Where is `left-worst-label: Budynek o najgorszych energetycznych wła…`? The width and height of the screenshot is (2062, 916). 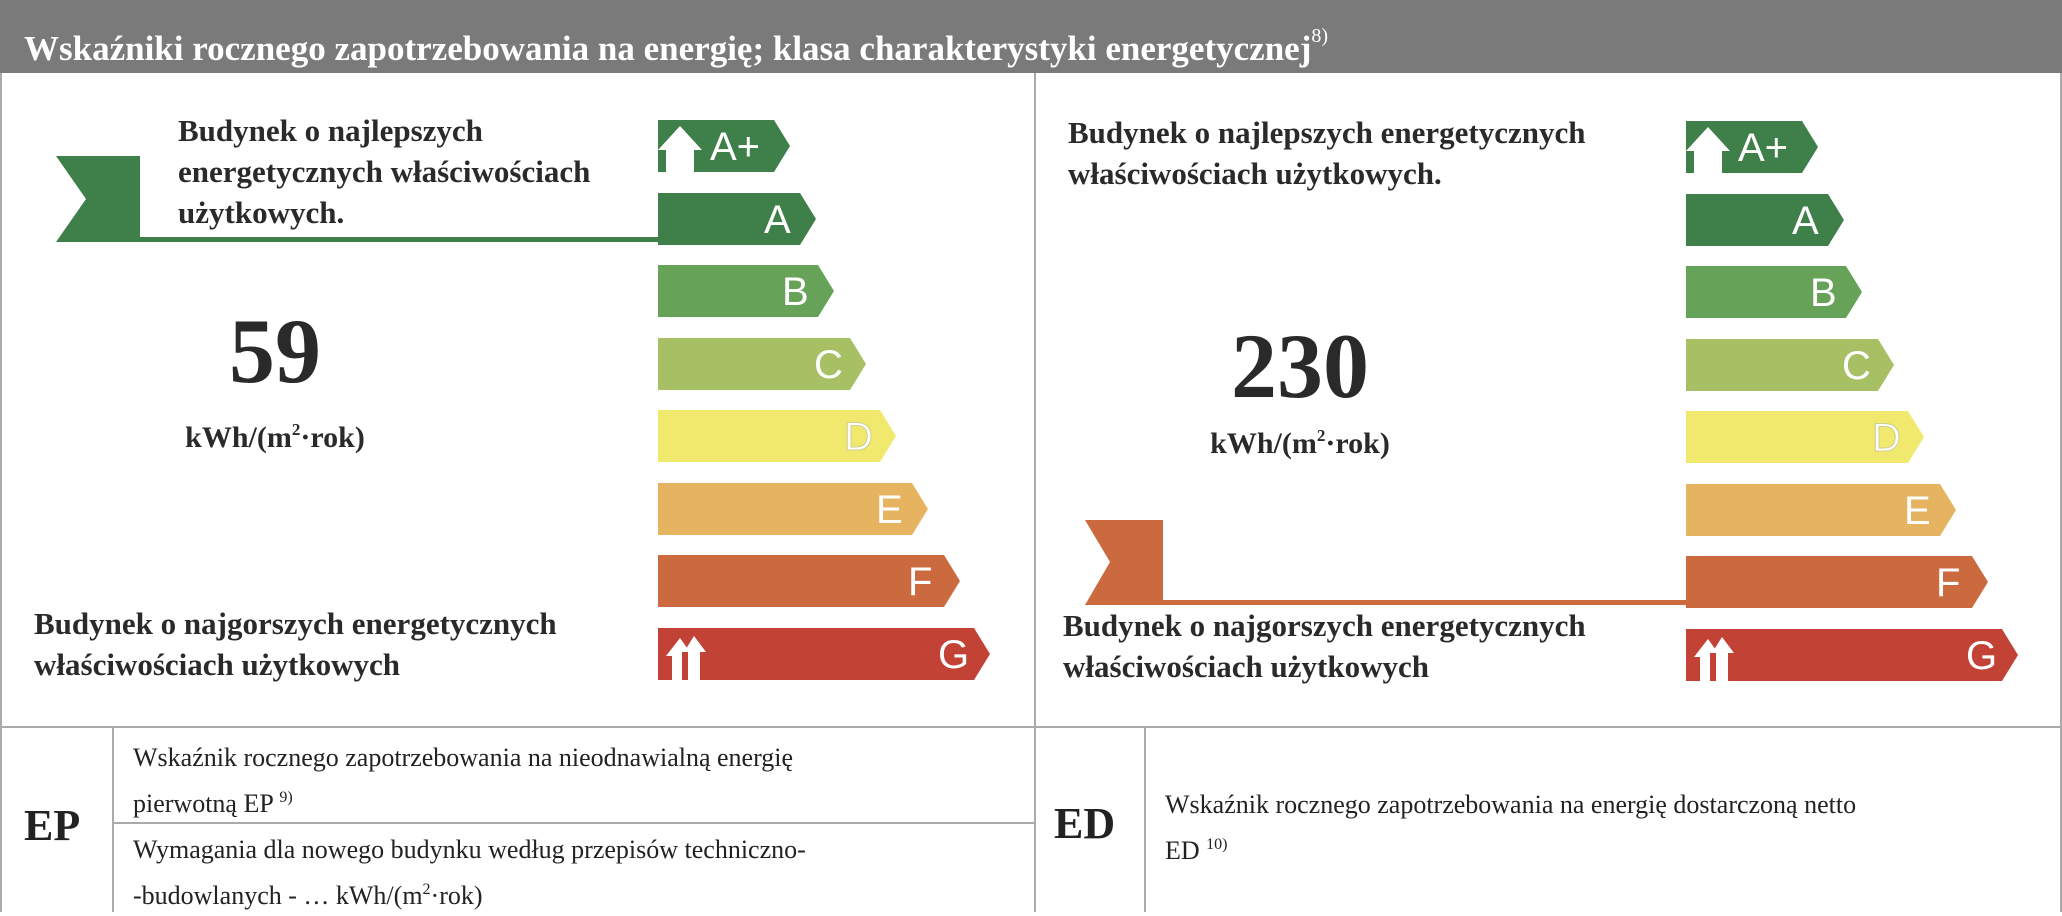 left-worst-label: Budynek o najgorszych energetycznych wła… is located at coordinates (295, 644).